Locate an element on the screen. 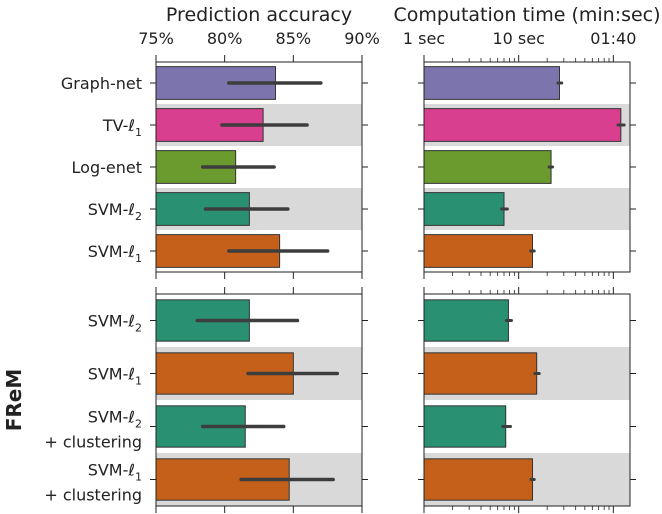 The width and height of the screenshot is (662, 514). panel-bottom-right is located at coordinates (527, 400).